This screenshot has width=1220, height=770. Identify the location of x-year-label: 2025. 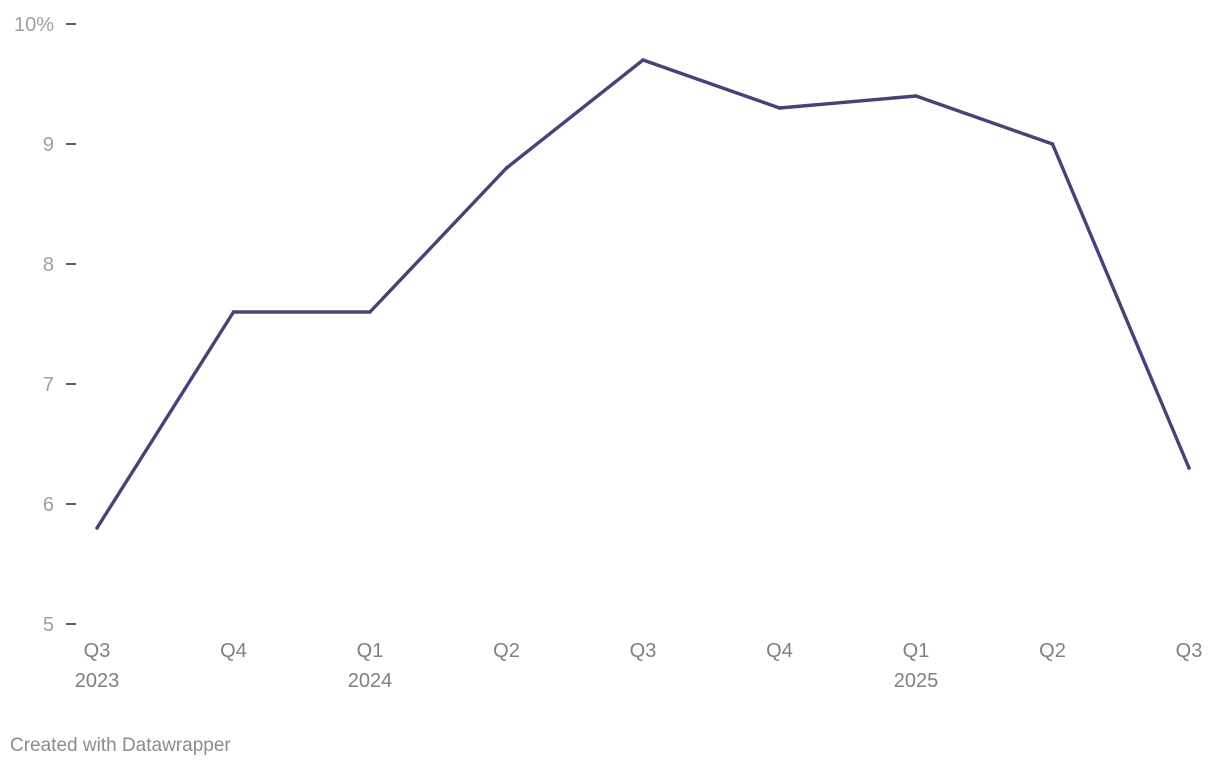
(916, 681).